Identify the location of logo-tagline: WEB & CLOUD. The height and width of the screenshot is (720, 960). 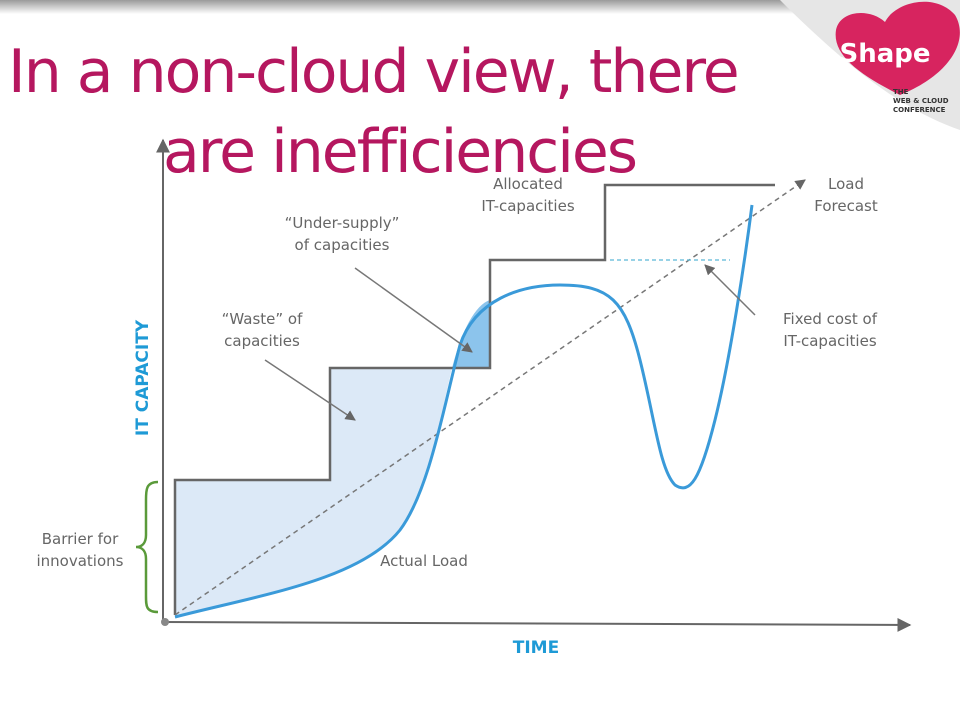
(921, 101).